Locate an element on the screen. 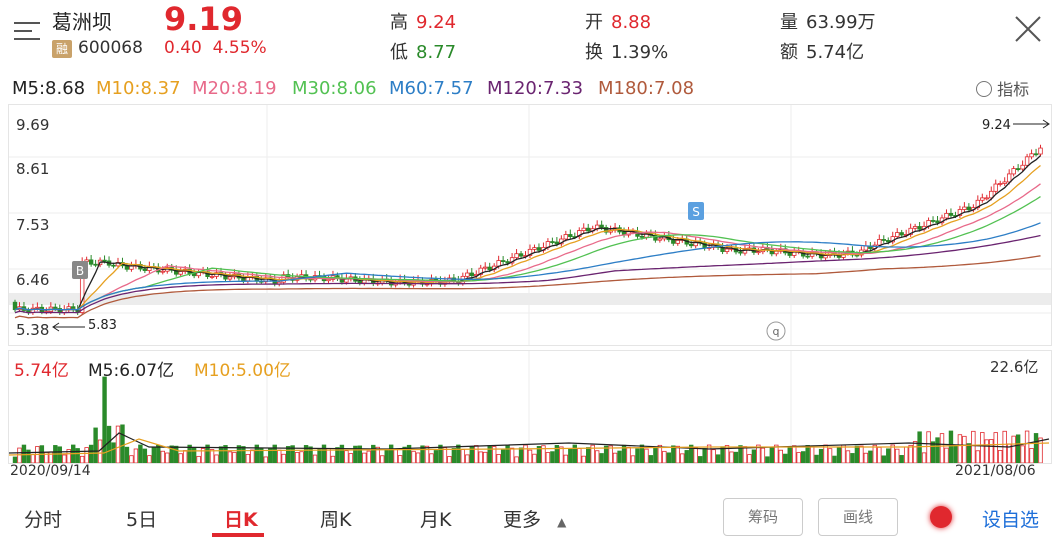  y-tick: 6.46 is located at coordinates (33, 280).